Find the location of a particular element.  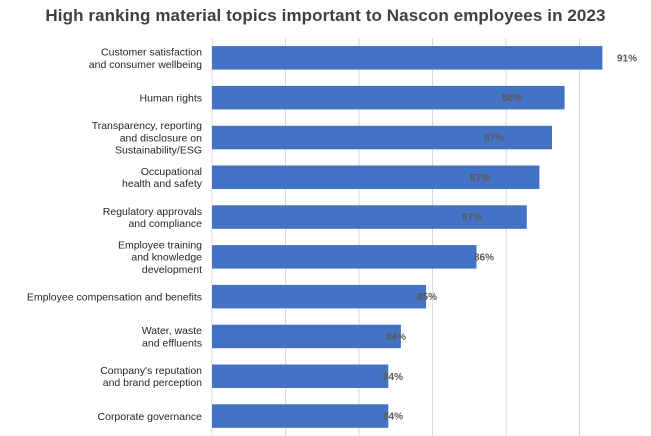

value-label: 85% is located at coordinates (427, 297).